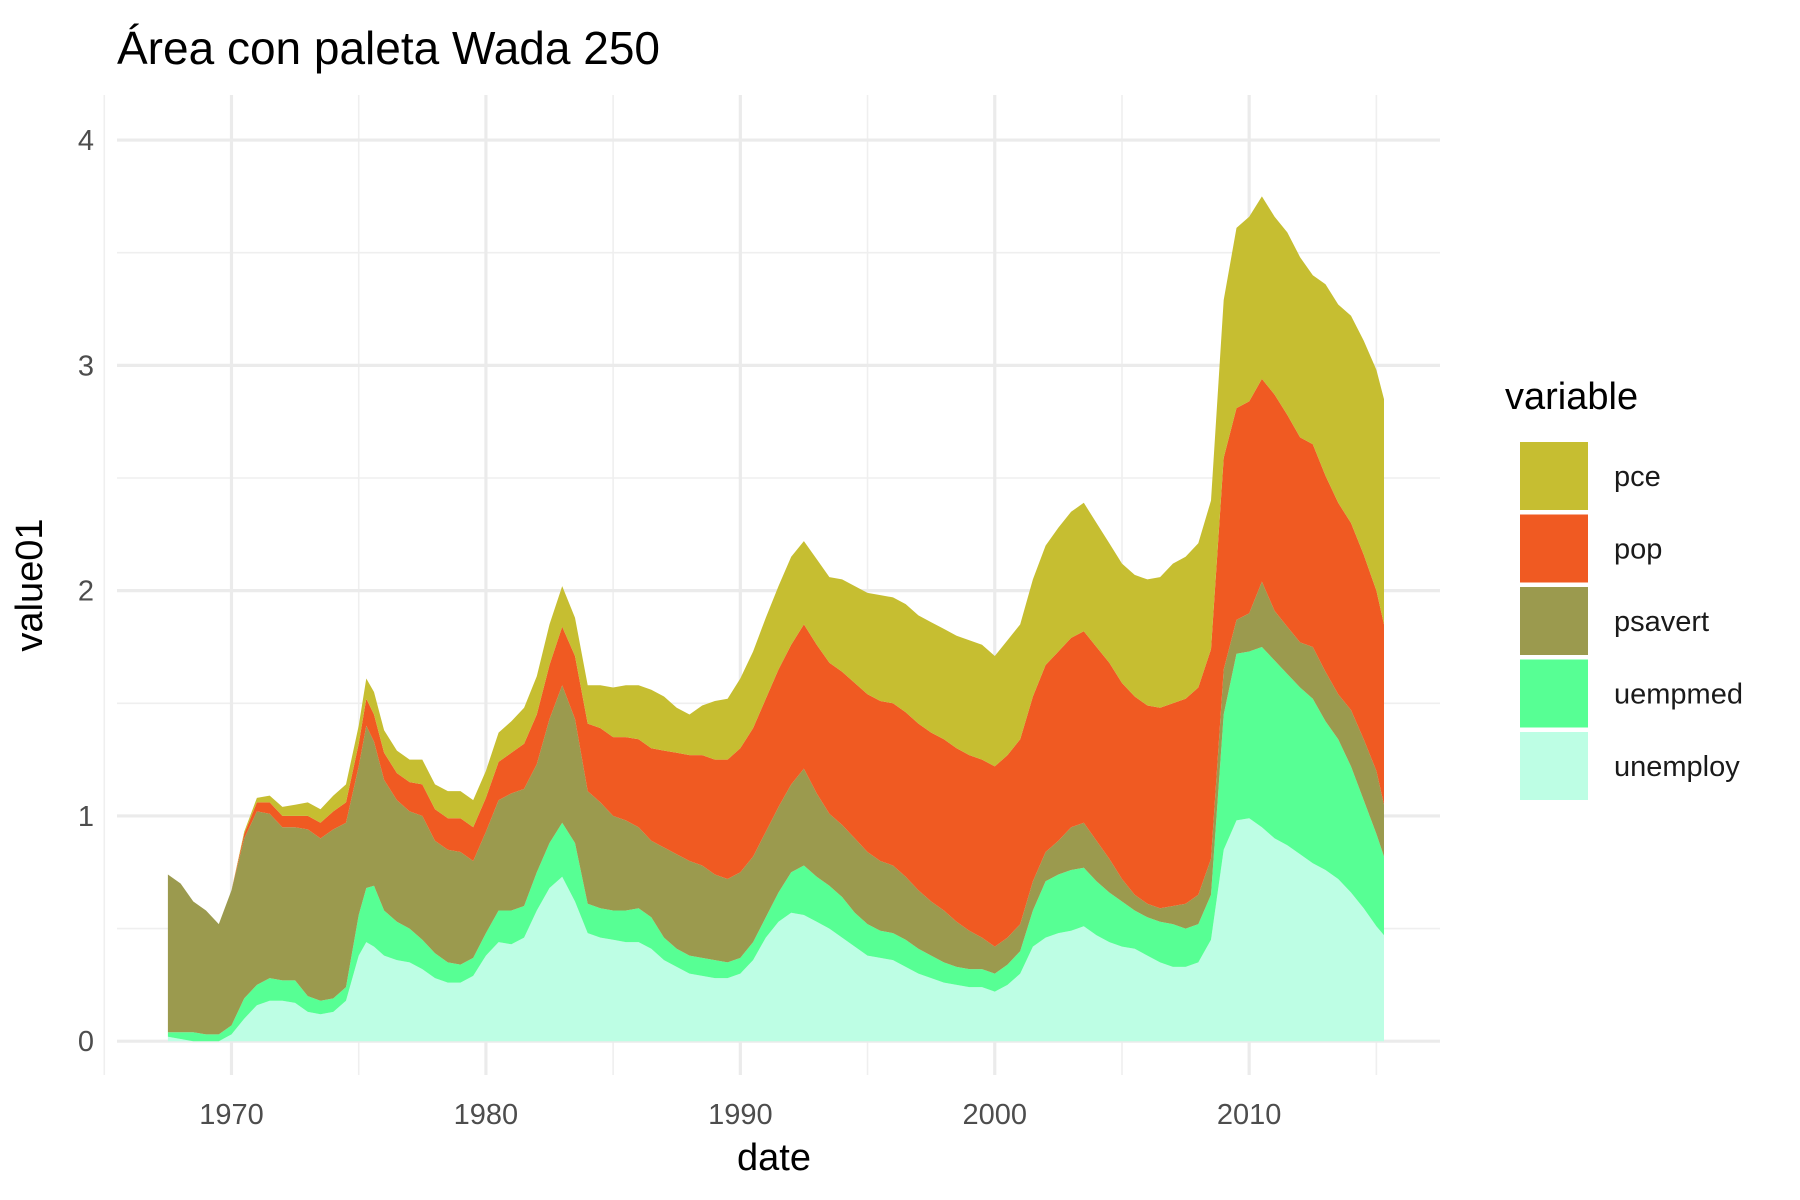 This screenshot has width=1800, height=1200. I want to click on x-tick-label: 1970, so click(231, 1115).